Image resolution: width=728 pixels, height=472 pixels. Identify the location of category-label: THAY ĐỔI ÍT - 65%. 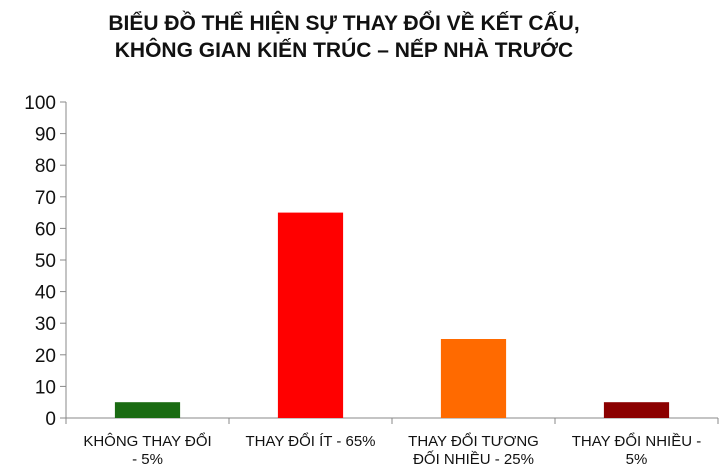
(310, 441).